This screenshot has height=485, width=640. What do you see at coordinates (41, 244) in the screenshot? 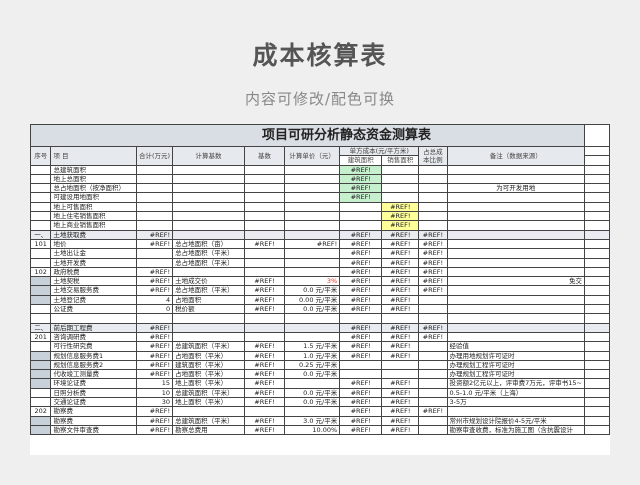
I see `cell-seq: 101` at bounding box center [41, 244].